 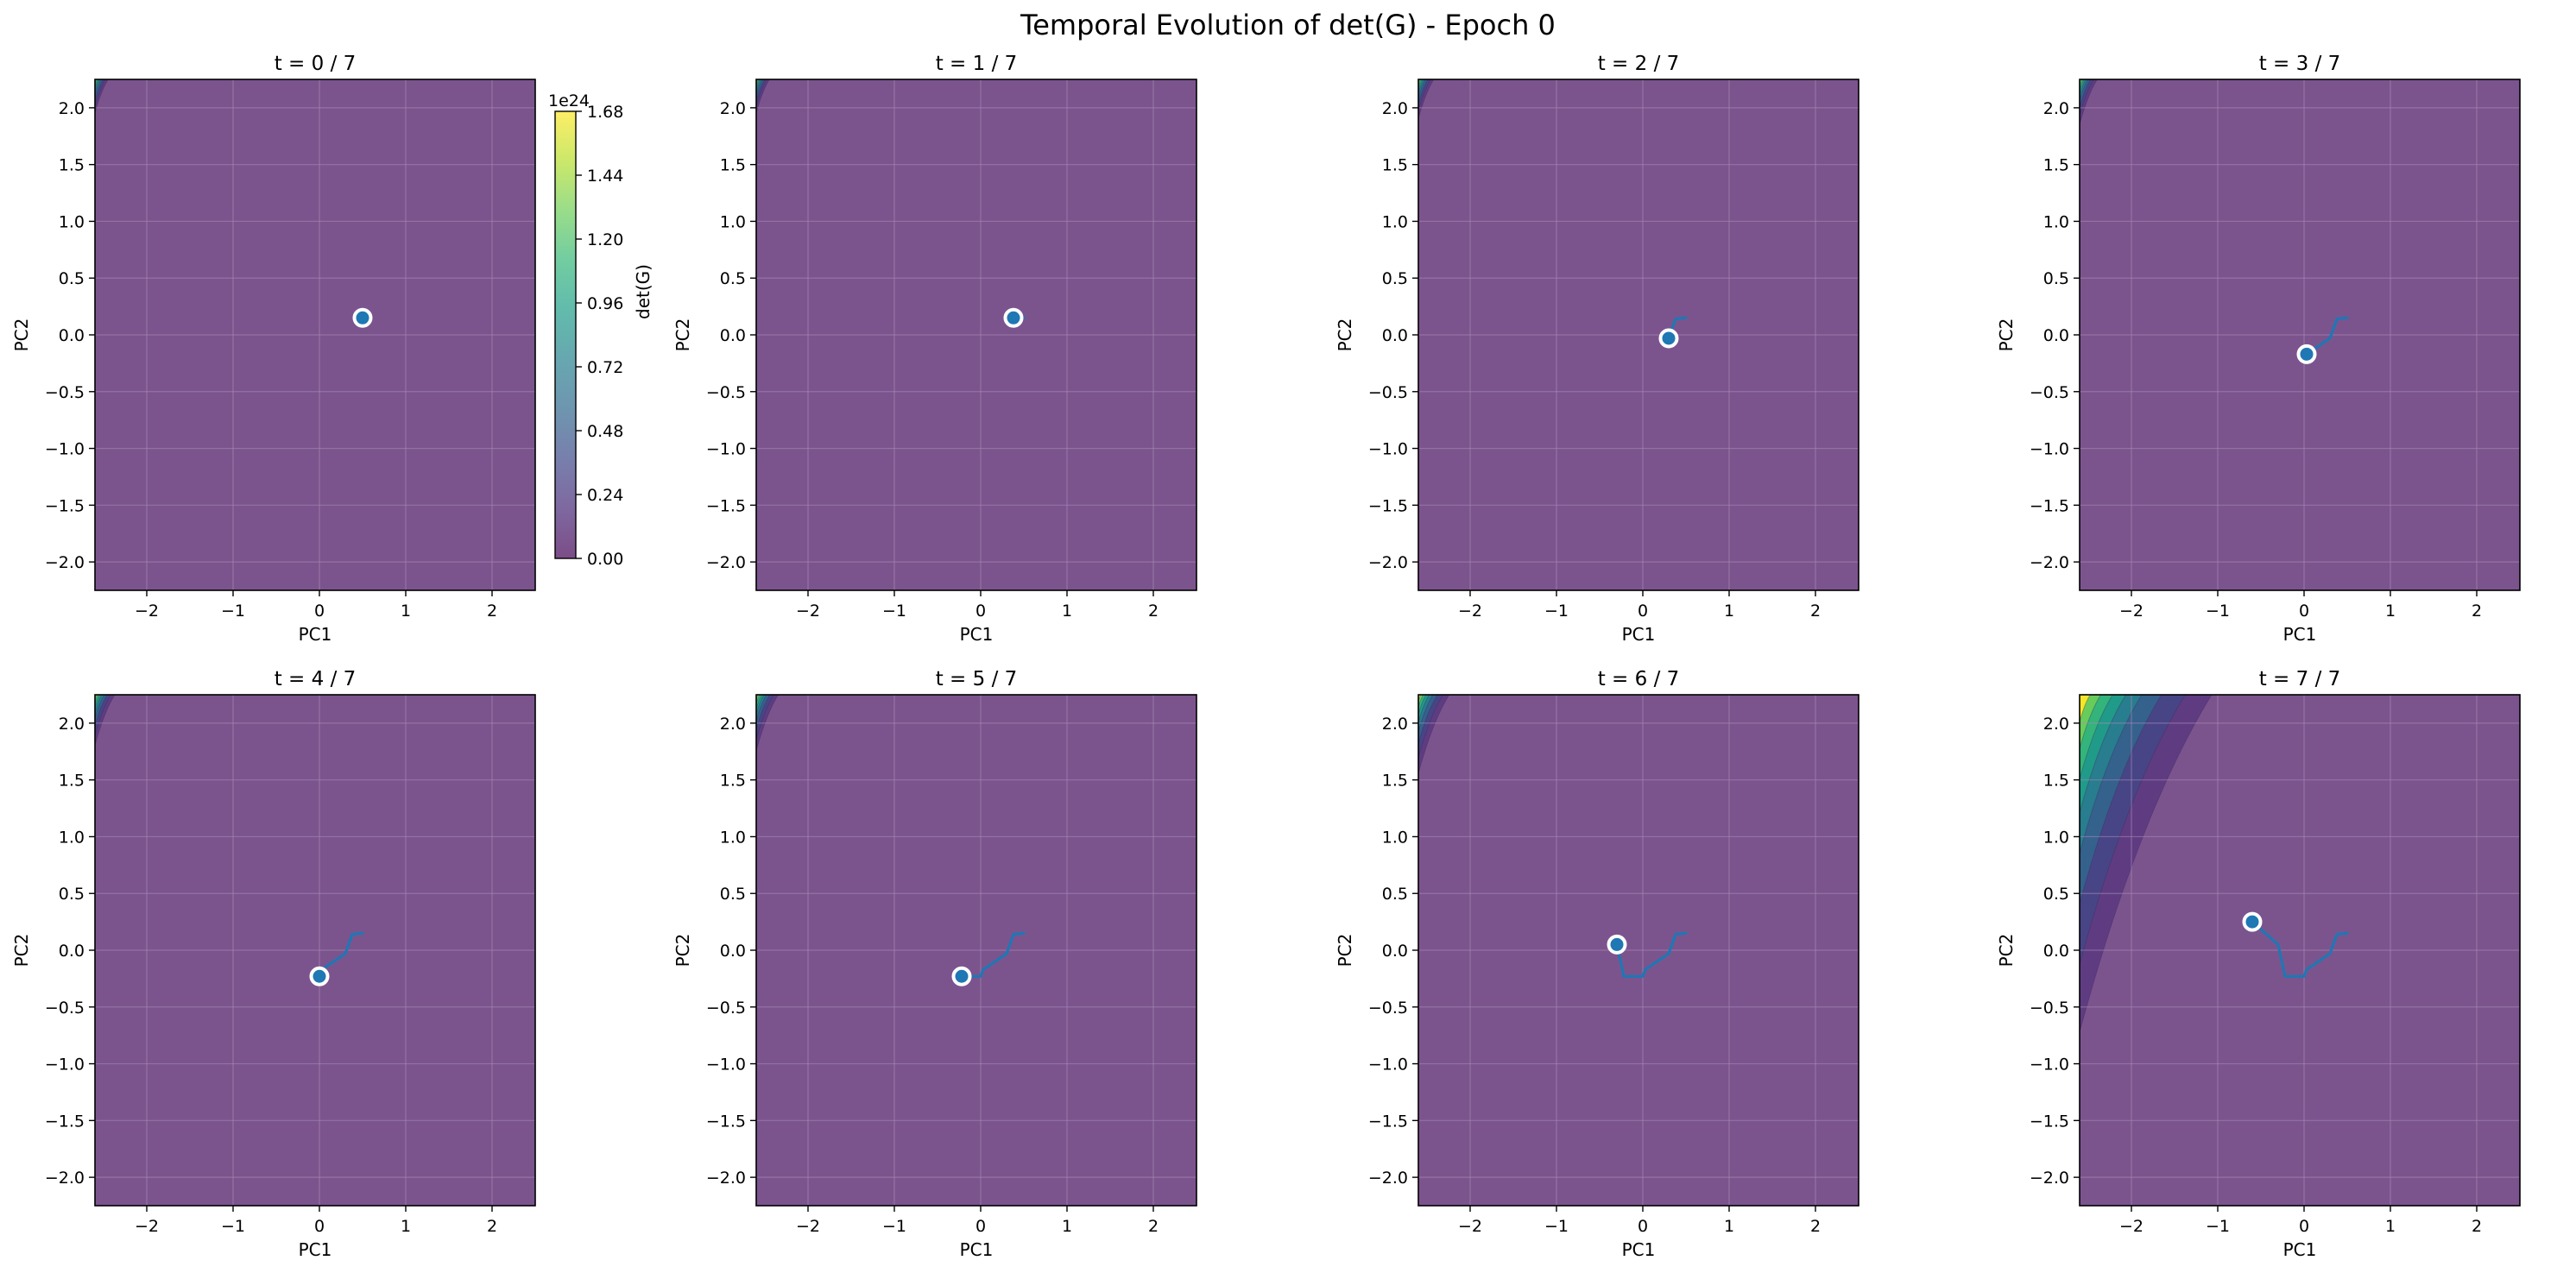 I want to click on colorbar-tick-label: 0.24, so click(x=605, y=496).